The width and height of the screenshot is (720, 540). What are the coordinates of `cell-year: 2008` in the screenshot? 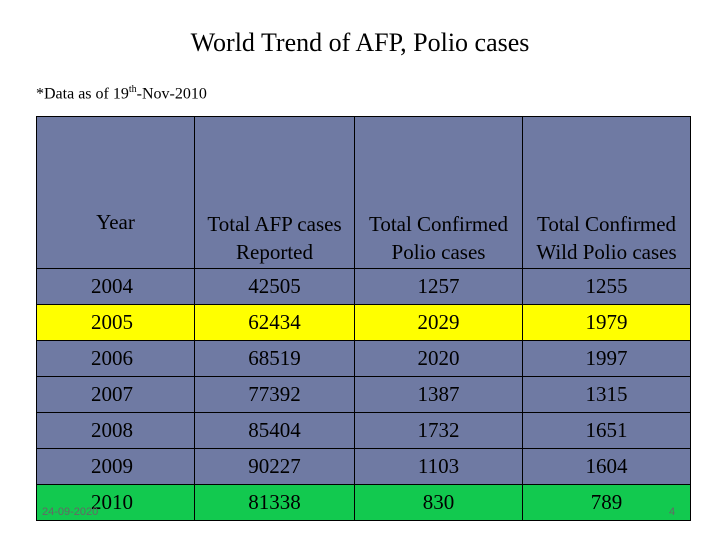 It's located at (115, 430).